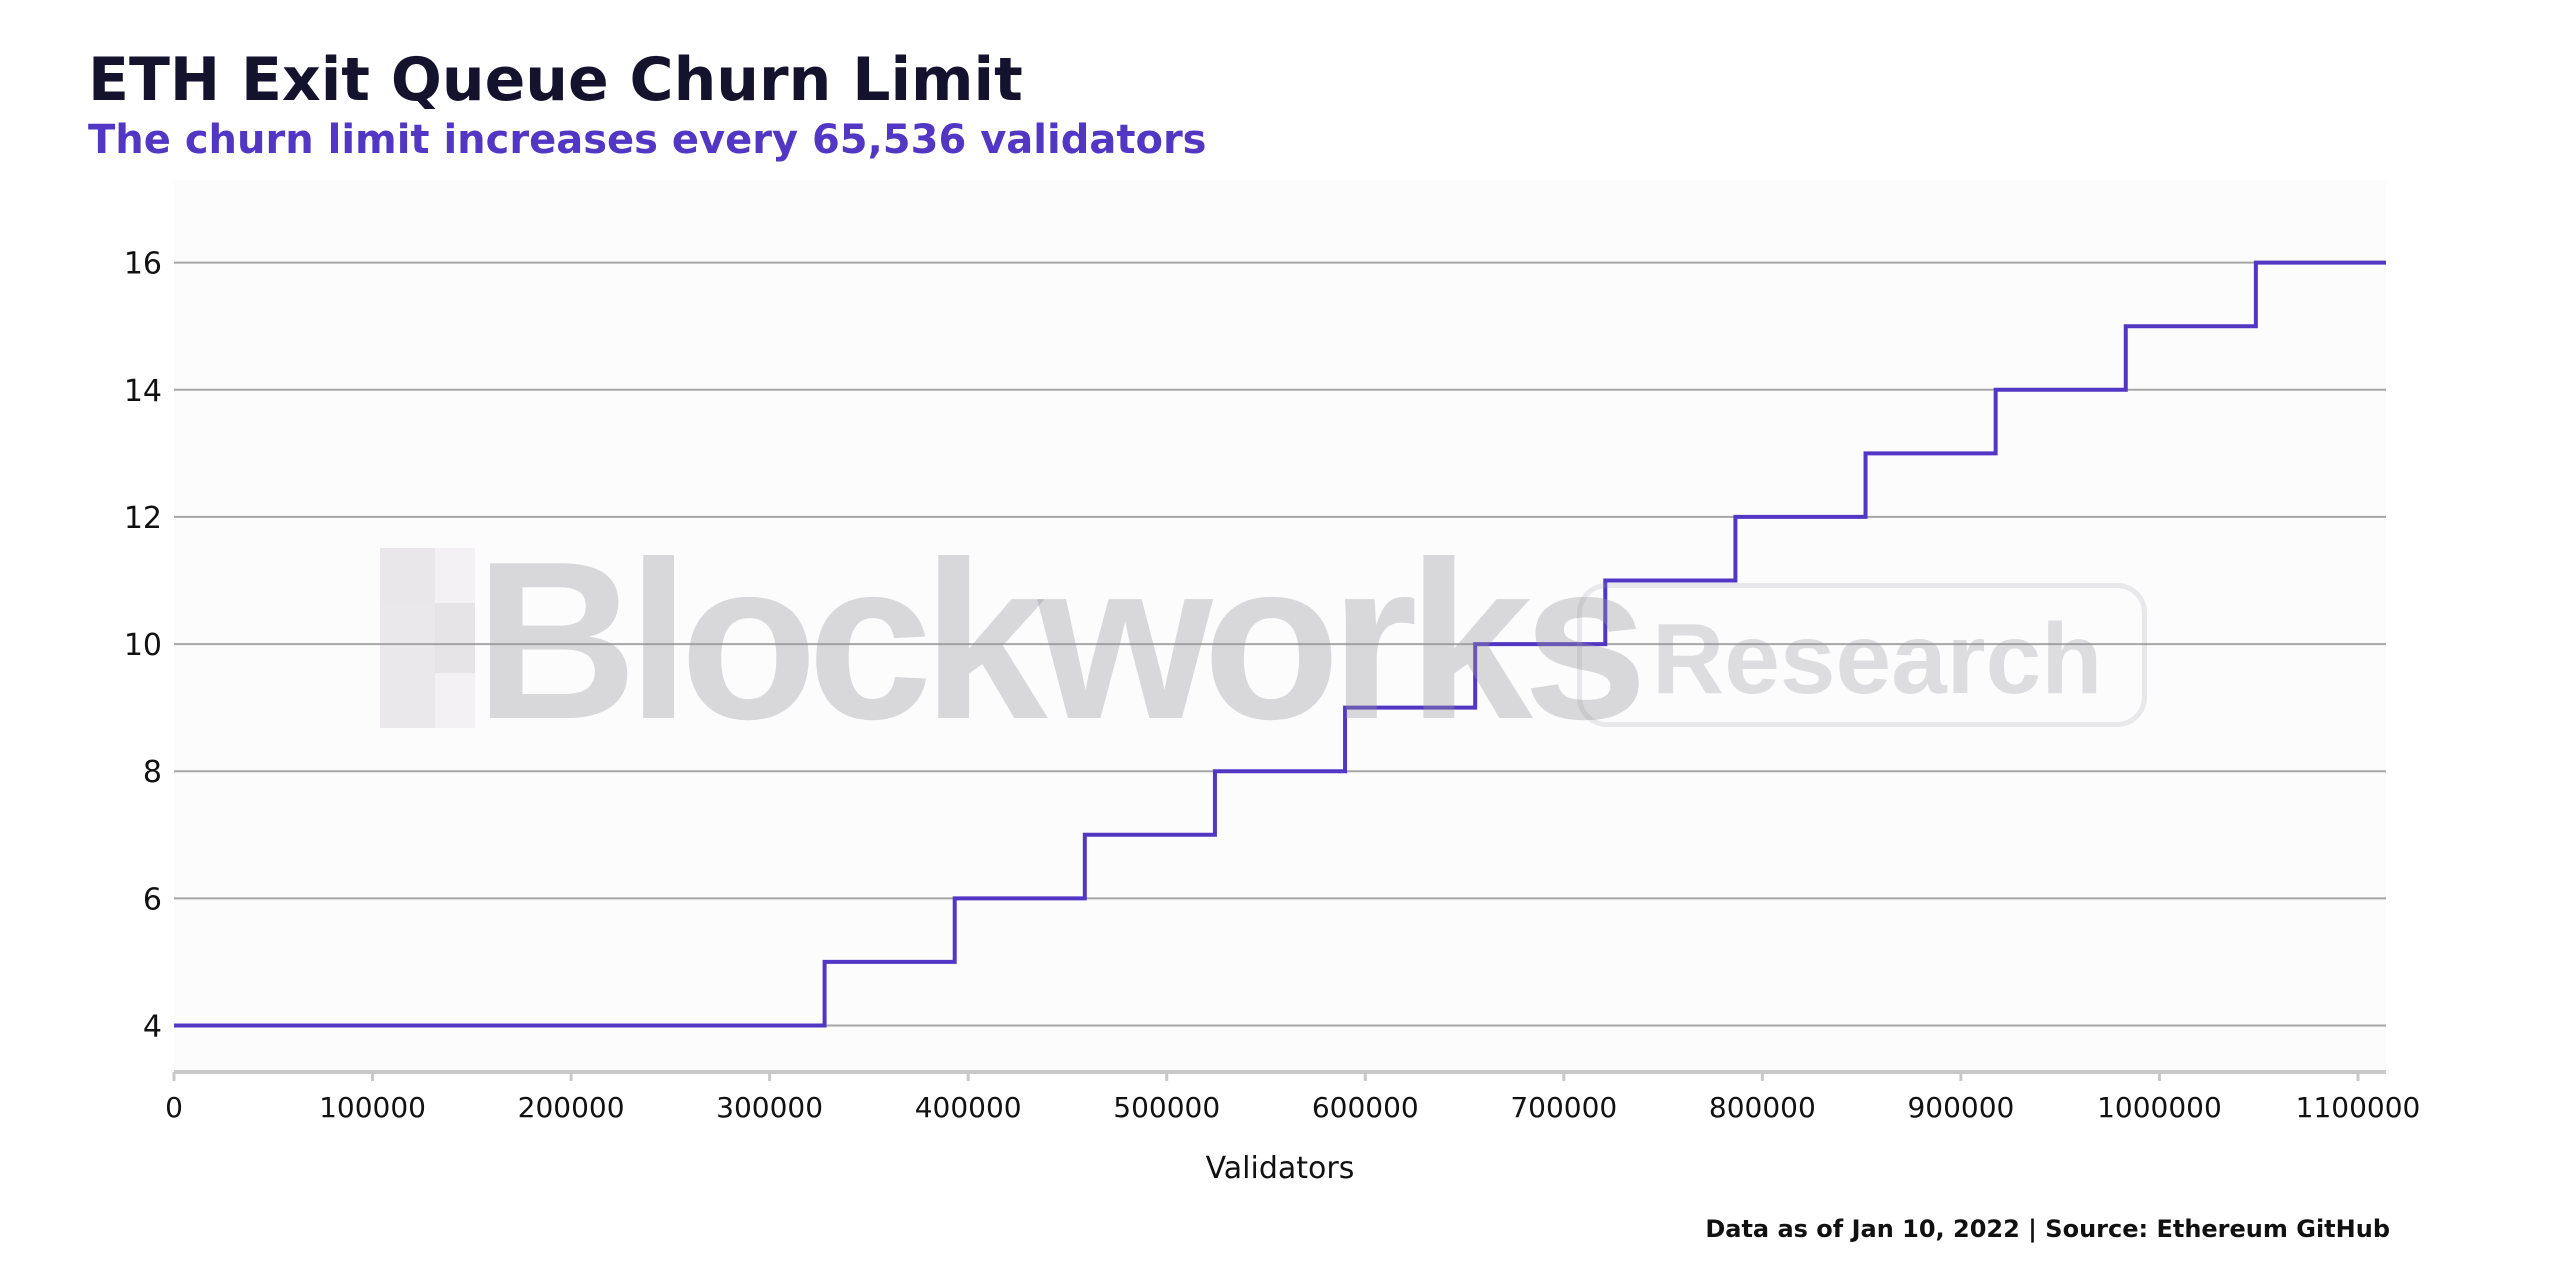 The height and width of the screenshot is (1279, 2560). Describe the element at coordinates (152, 772) in the screenshot. I see `y-tick-label: 8` at that location.